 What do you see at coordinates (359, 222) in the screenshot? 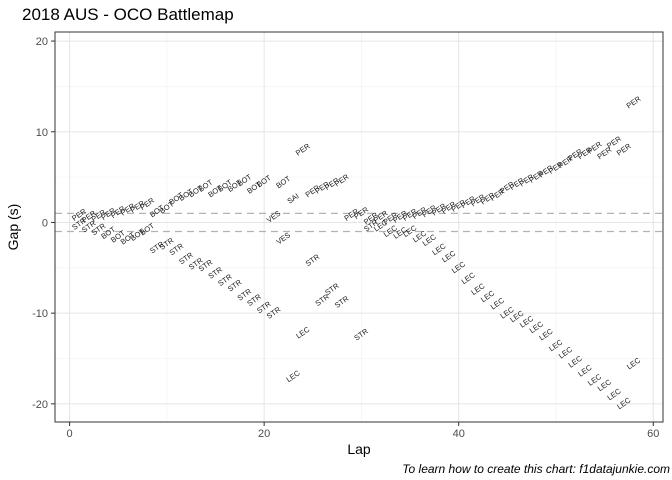
I see `reference-lines` at bounding box center [359, 222].